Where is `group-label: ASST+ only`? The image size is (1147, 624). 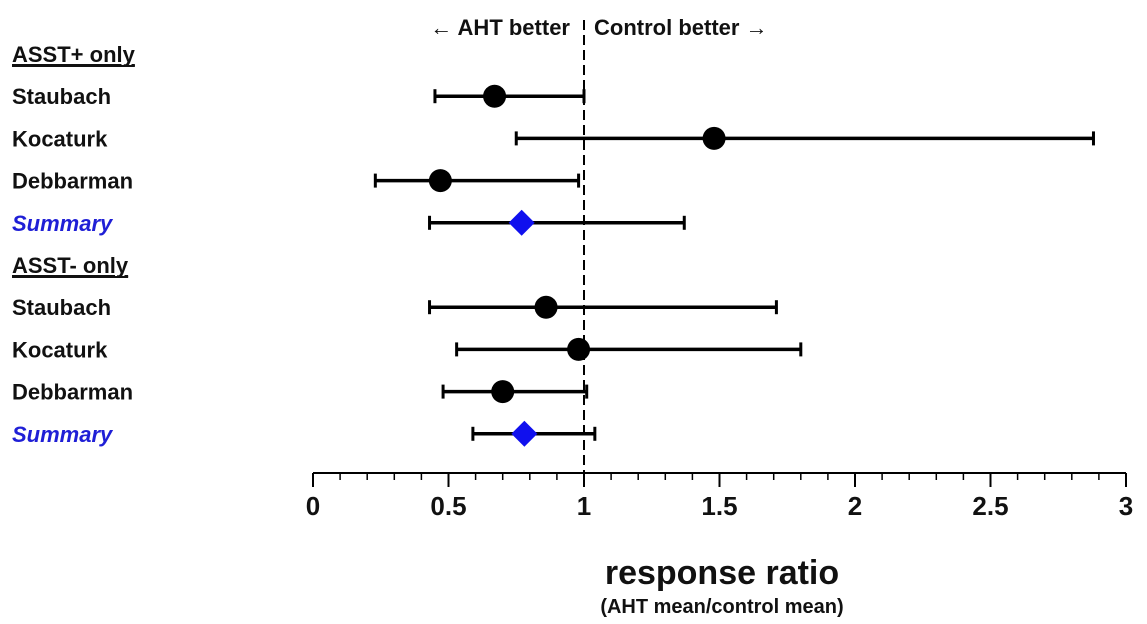
group-label: ASST+ only is located at coordinates (74, 54).